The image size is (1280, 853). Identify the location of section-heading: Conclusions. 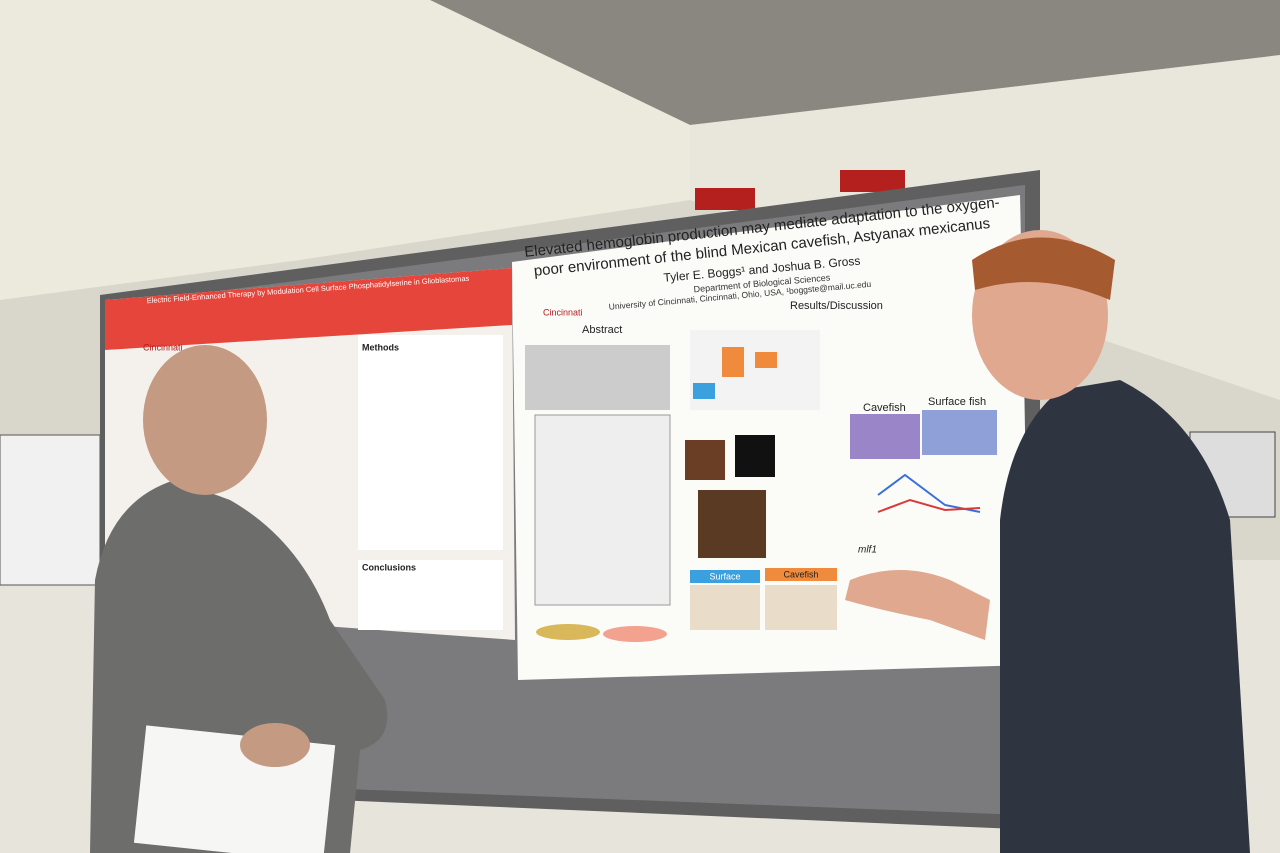
(389, 567).